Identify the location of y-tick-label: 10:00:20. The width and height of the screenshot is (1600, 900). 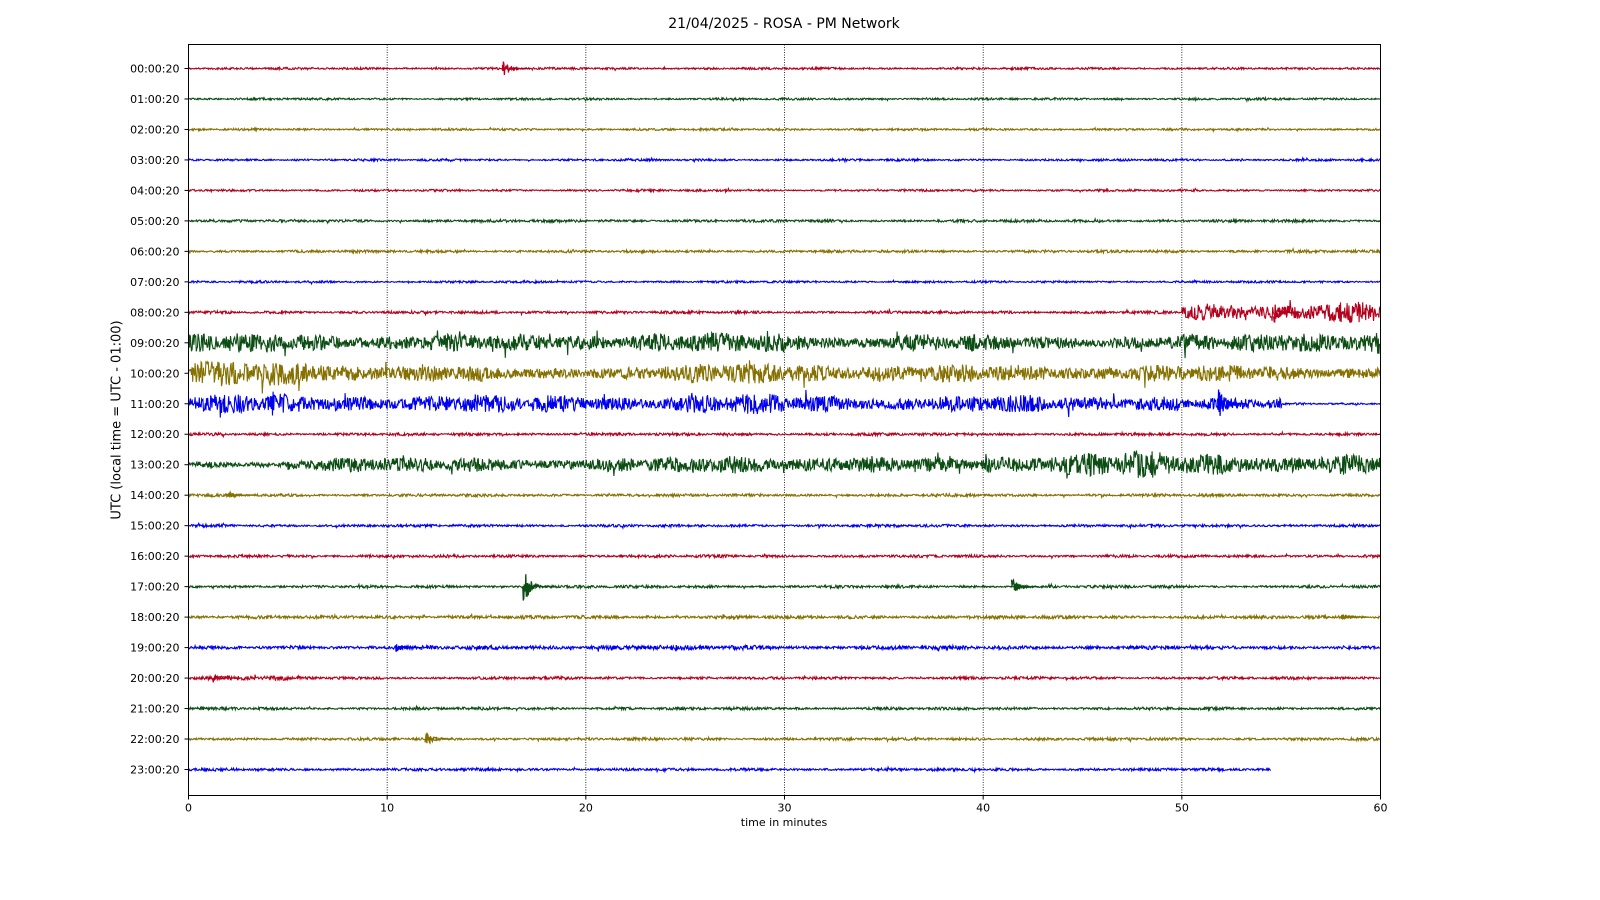
(154, 373).